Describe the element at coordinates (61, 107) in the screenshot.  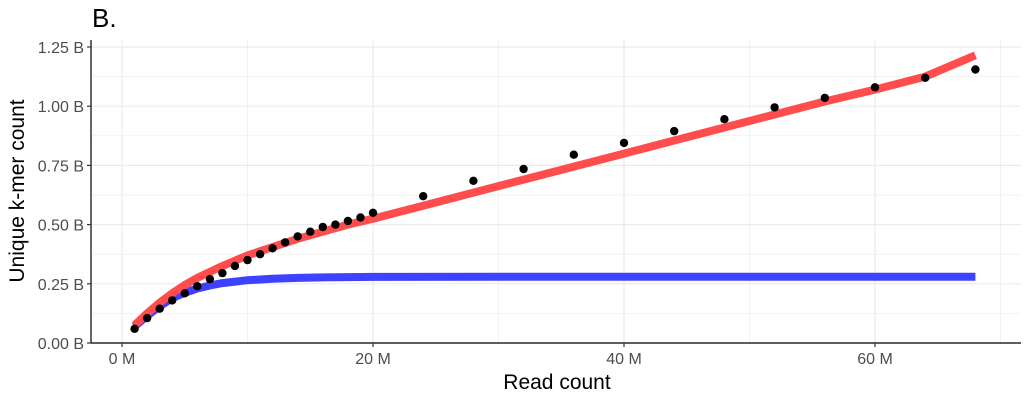
I see `y-tick-label: 1.00 B` at that location.